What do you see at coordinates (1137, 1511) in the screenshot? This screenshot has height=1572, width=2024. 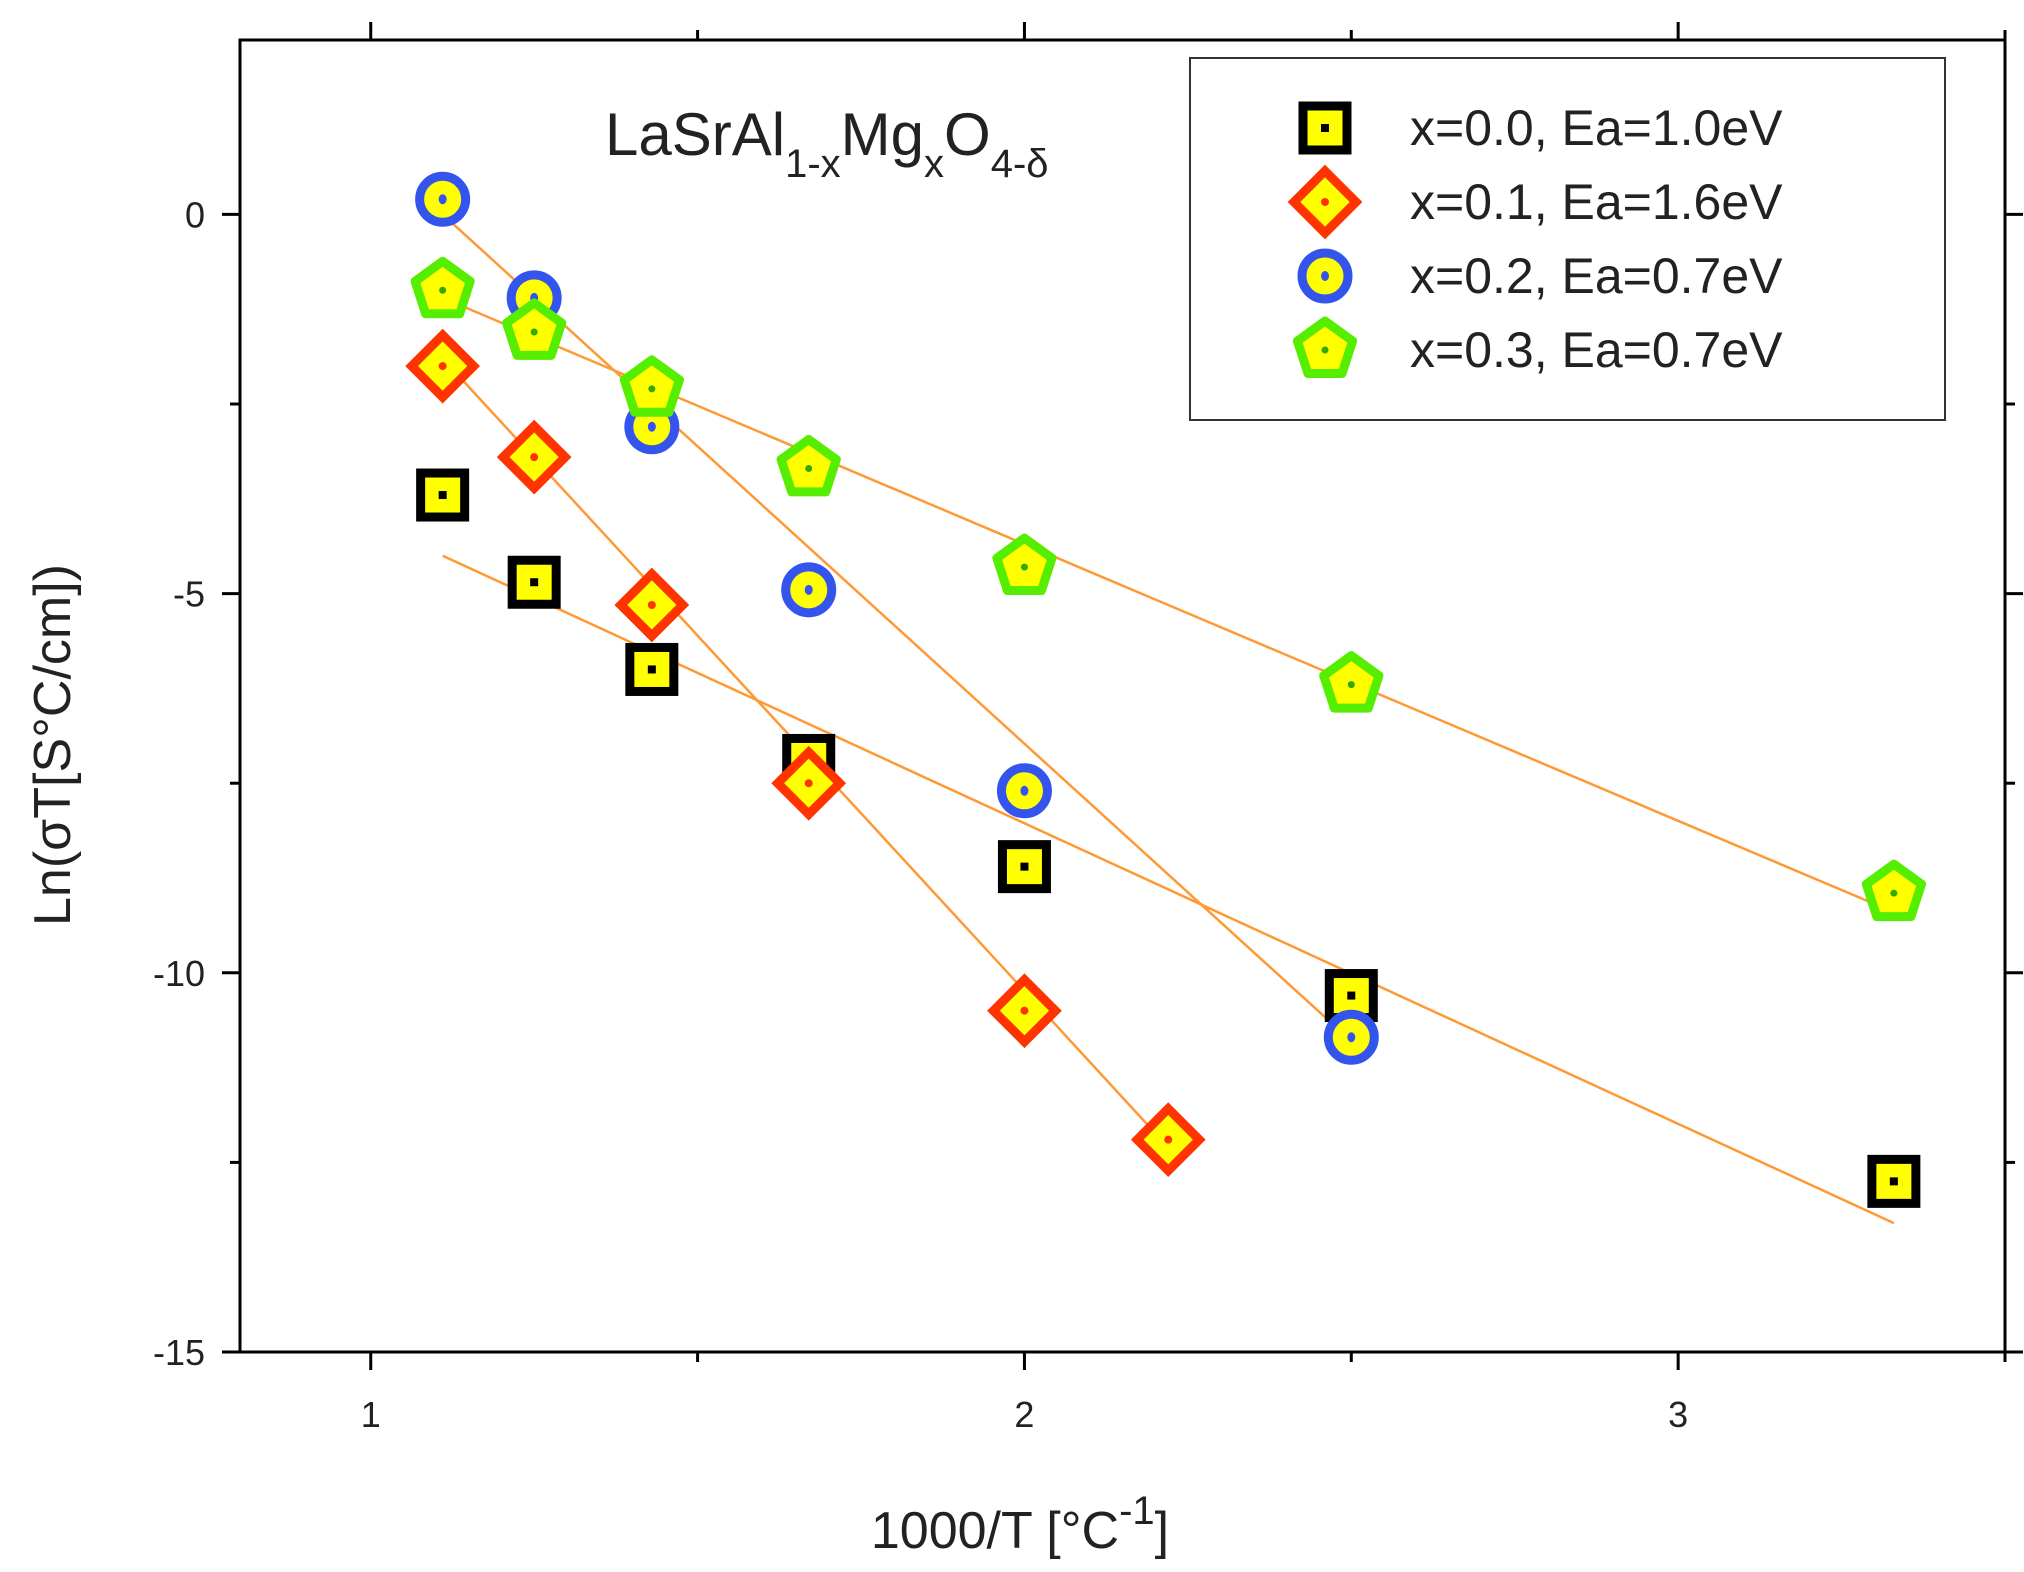 I see `x-axis-title-sup: -1` at bounding box center [1137, 1511].